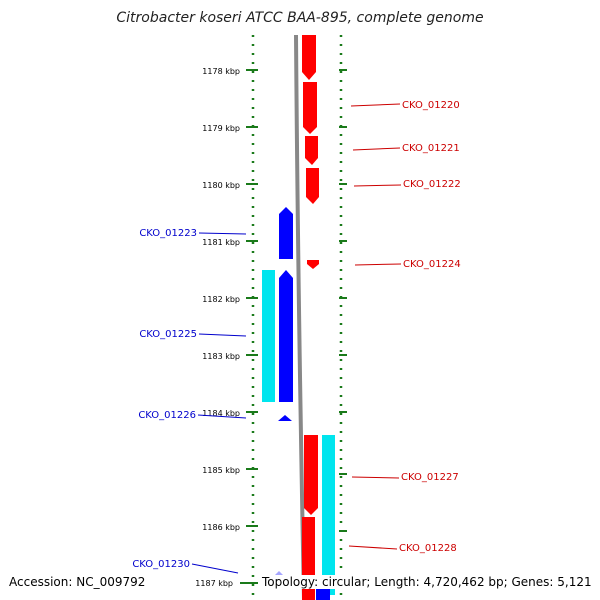  Describe the element at coordinates (221, 299) in the screenshot. I see `ruler-tick-label: 1182 kbp` at that location.